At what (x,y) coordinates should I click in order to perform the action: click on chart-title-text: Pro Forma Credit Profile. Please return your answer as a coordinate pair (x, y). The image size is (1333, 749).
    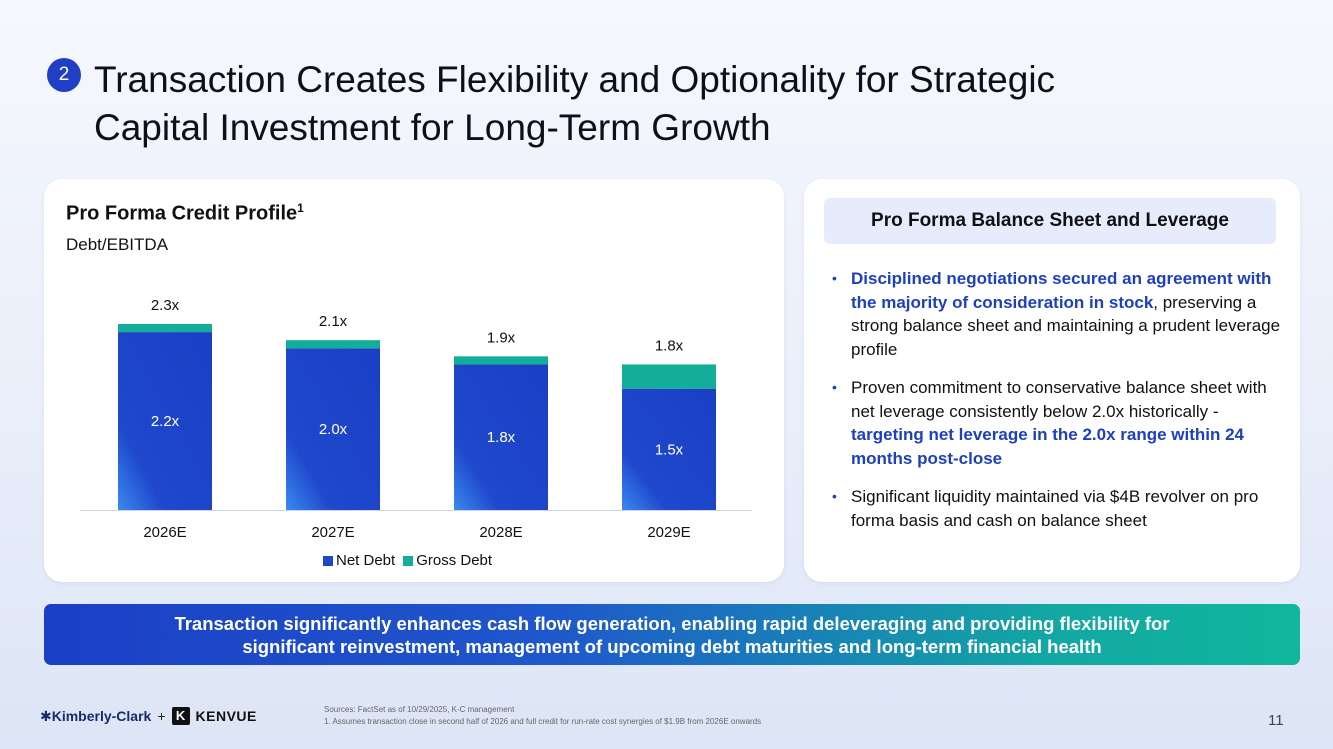
    Looking at the image, I should click on (182, 213).